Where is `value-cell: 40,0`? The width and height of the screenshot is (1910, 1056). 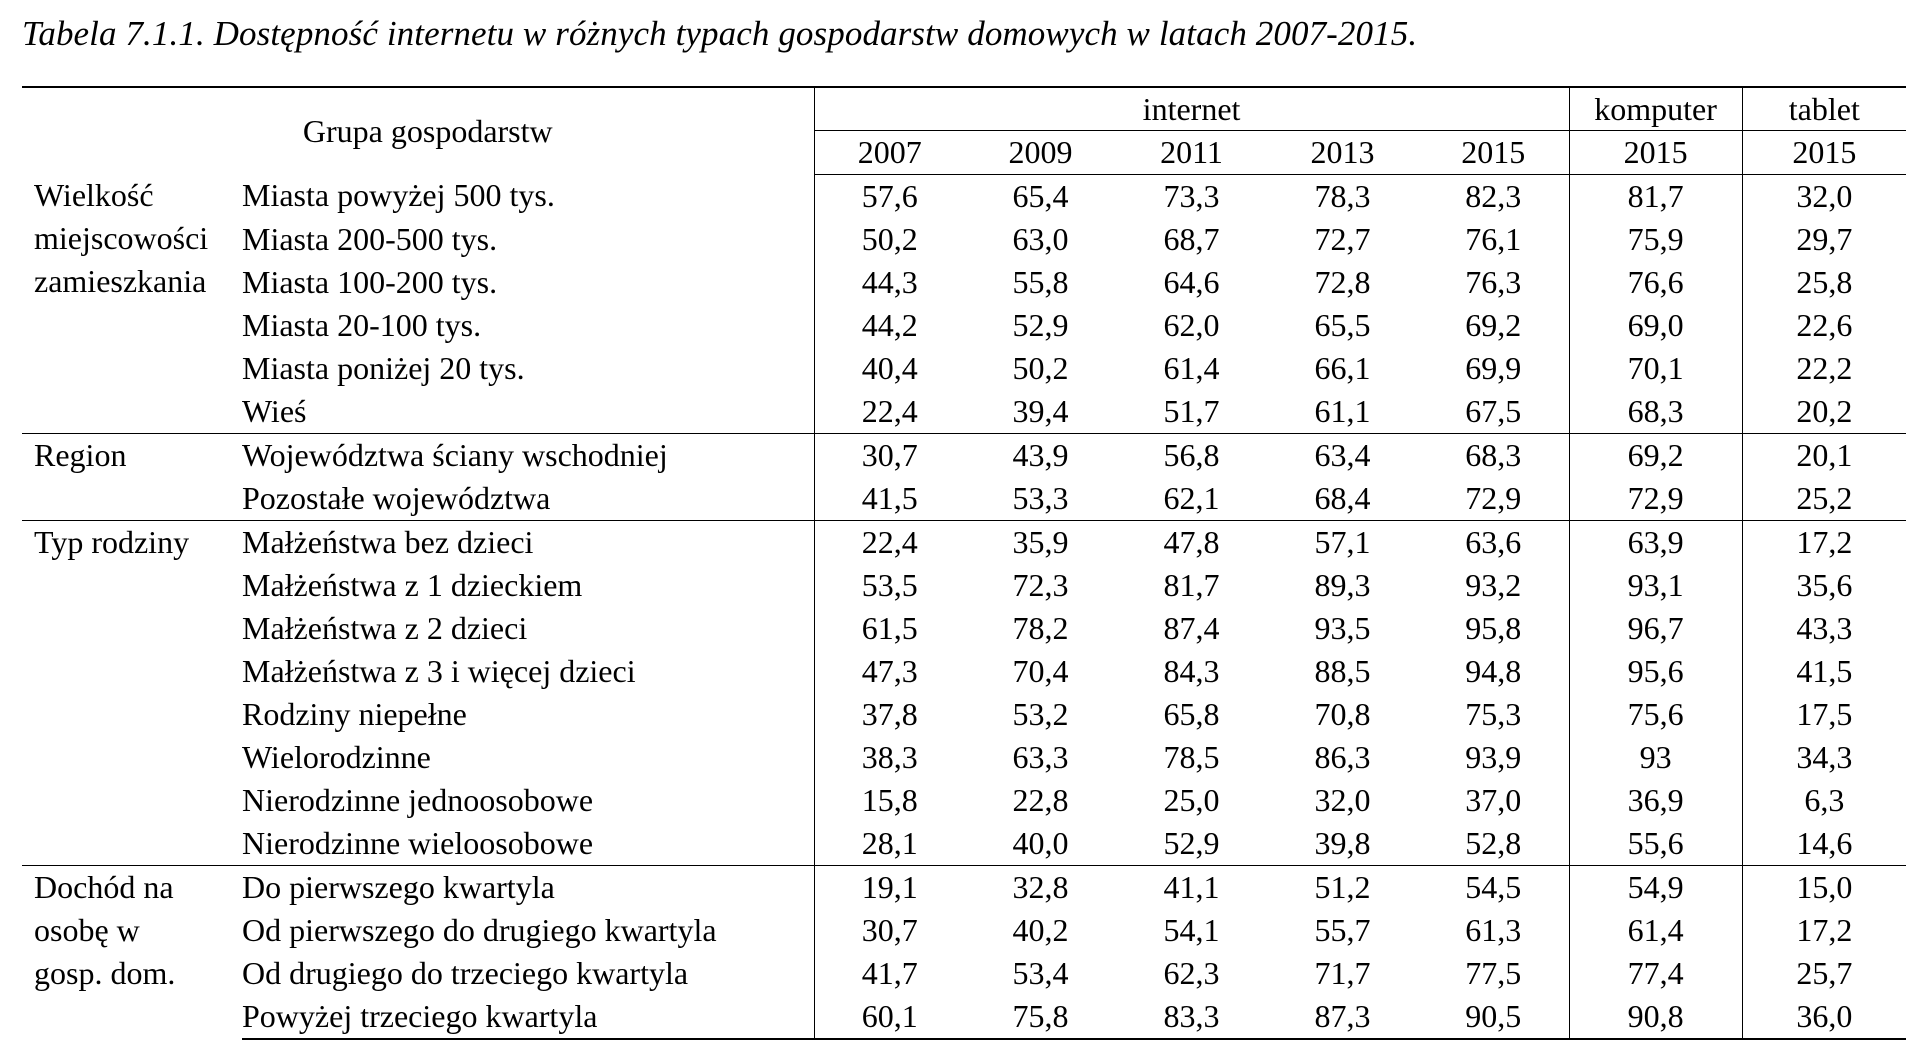
value-cell: 40,0 is located at coordinates (1040, 842).